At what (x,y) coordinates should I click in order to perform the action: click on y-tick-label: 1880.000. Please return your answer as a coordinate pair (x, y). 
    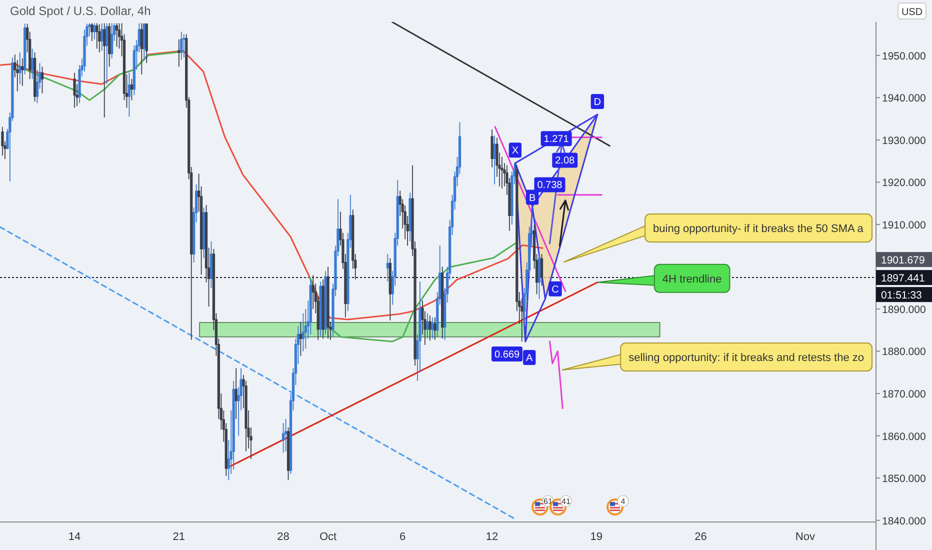
    Looking at the image, I should click on (904, 352).